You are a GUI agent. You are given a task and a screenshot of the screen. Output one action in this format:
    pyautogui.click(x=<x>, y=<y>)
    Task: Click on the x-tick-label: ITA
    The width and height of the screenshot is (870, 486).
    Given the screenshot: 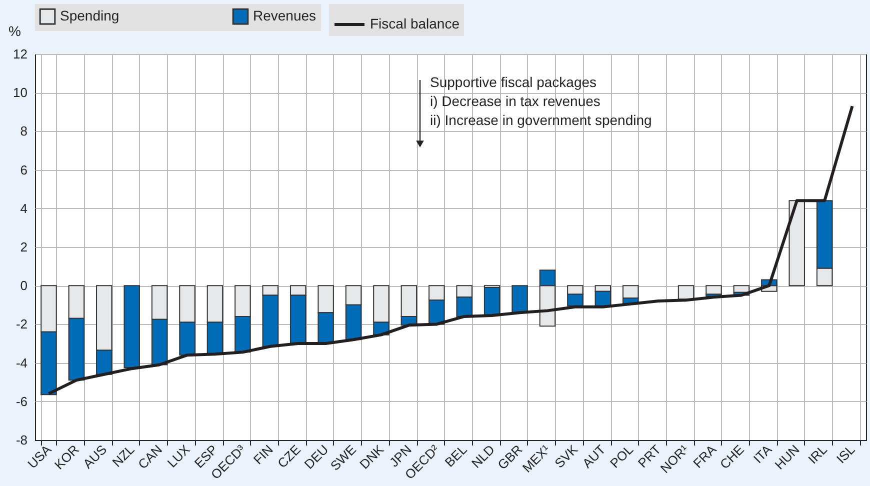 What is the action you would take?
    pyautogui.click(x=762, y=454)
    